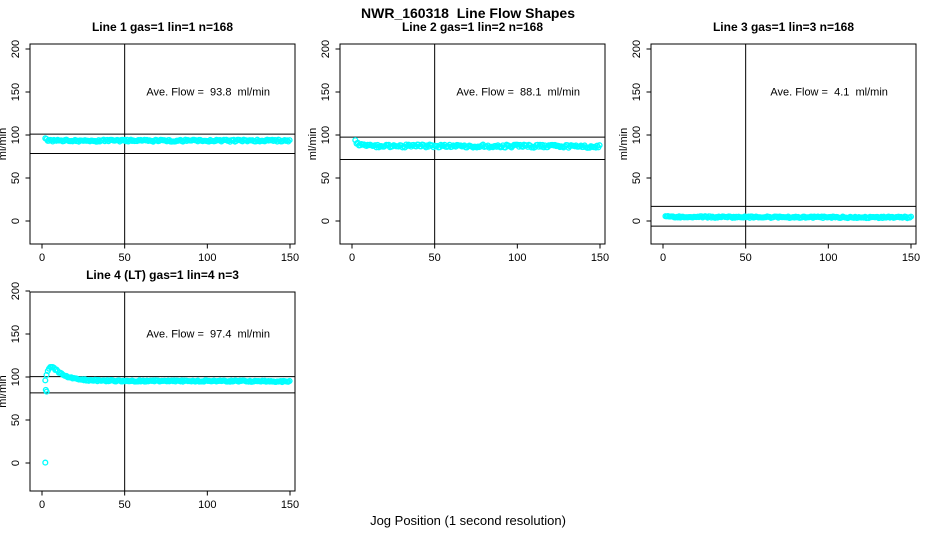 The height and width of the screenshot is (540, 936). Describe the element at coordinates (162, 27) in the screenshot. I see `panel-title-line-1: Line 1 gas=1 lin=1 n=168` at that location.